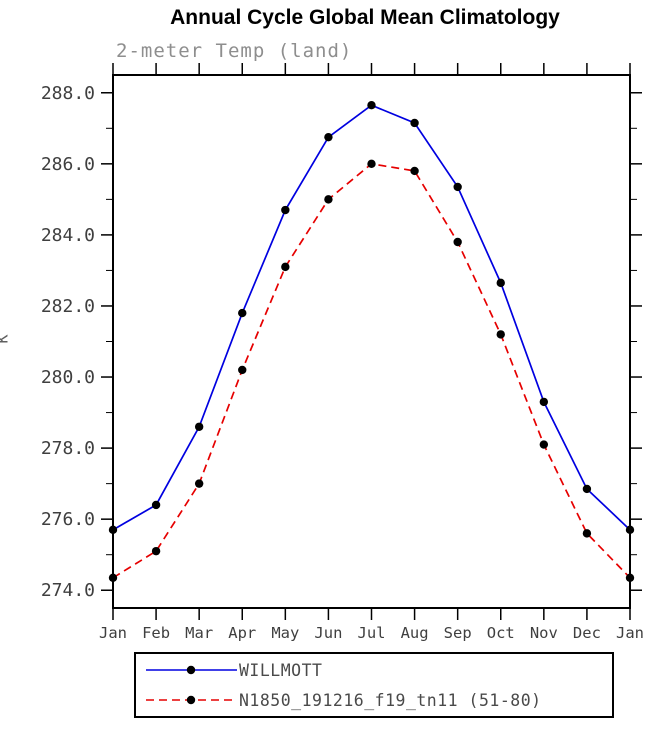 The height and width of the screenshot is (731, 648). I want to click on chart-title: Annual Cycle Global Mean Climatology, so click(365, 17).